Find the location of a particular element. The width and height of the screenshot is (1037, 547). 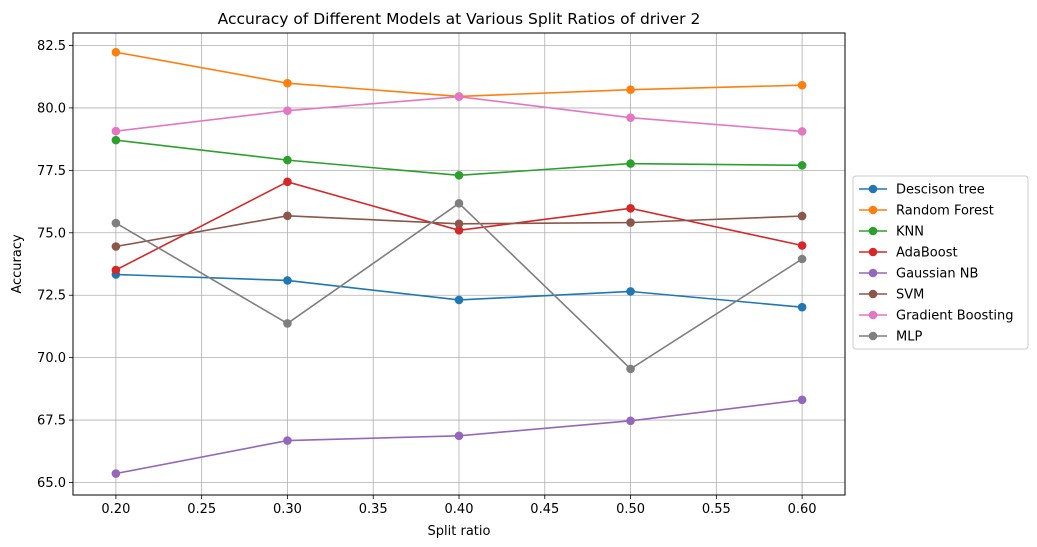

legend-item: AdaBoost is located at coordinates (908, 253).